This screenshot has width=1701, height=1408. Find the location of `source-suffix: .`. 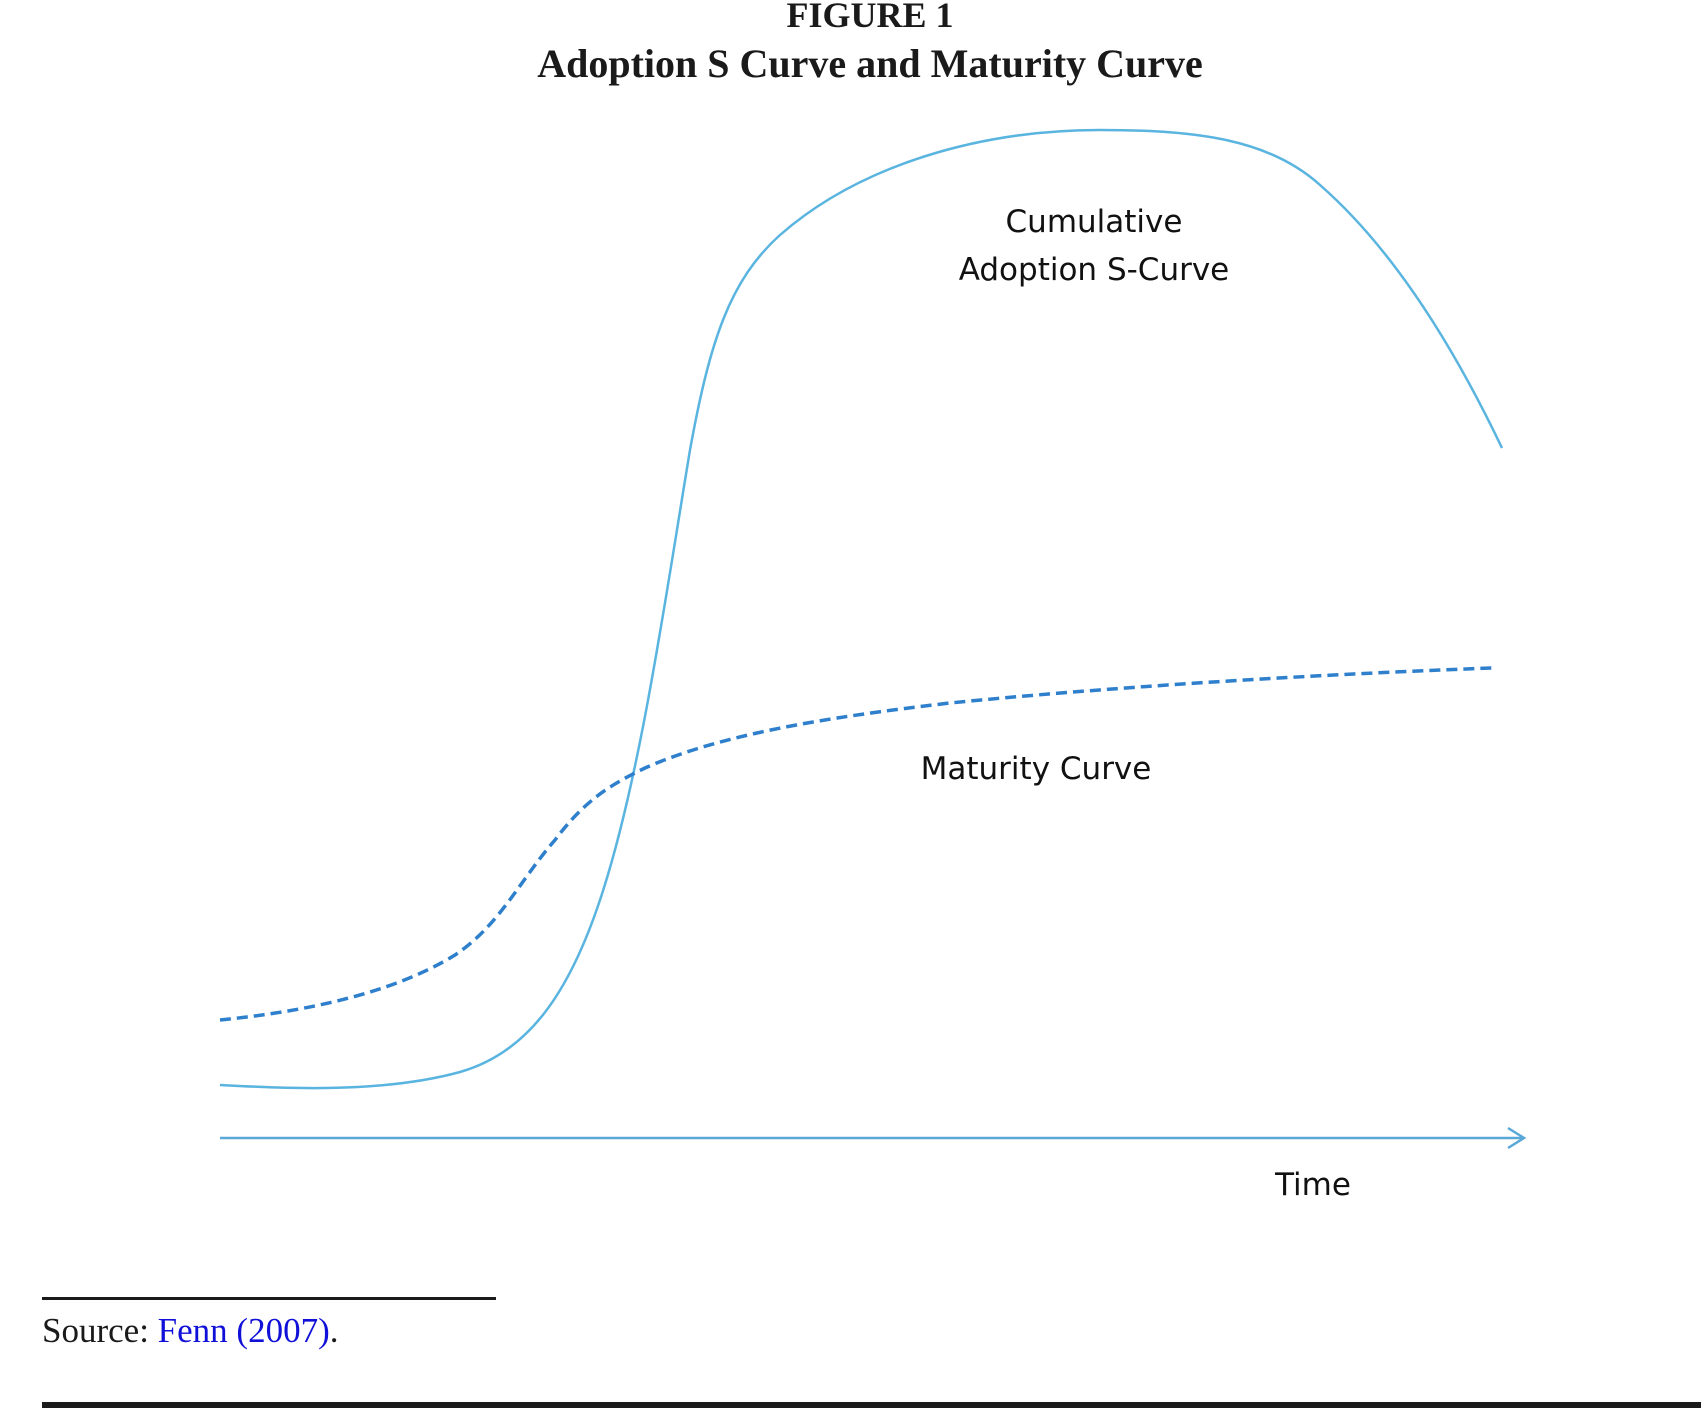

source-suffix: . is located at coordinates (334, 1330).